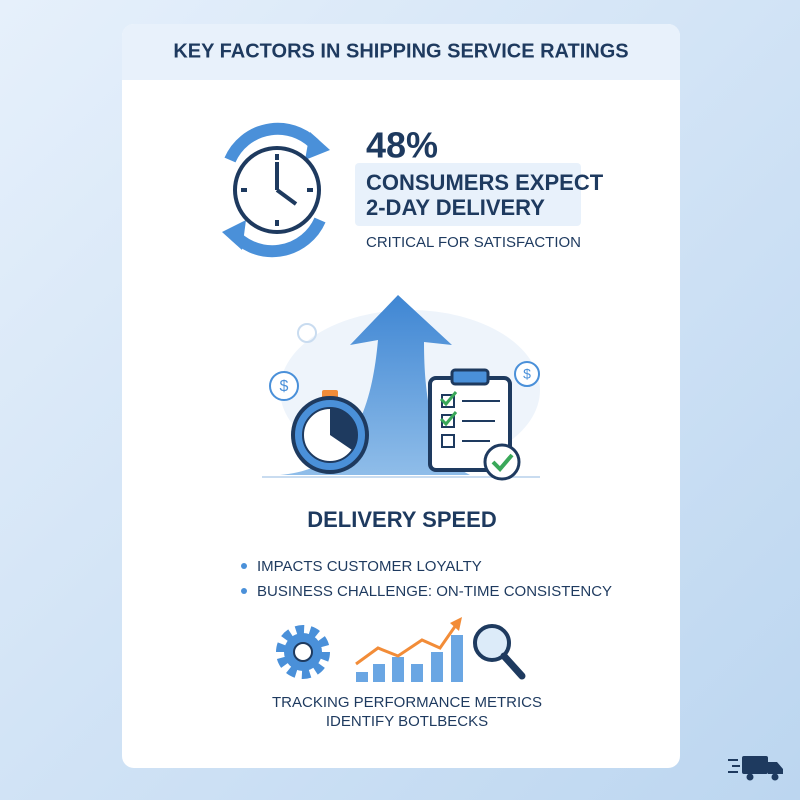 This screenshot has width=800, height=800. I want to click on stat-value: 48%, so click(402, 145).